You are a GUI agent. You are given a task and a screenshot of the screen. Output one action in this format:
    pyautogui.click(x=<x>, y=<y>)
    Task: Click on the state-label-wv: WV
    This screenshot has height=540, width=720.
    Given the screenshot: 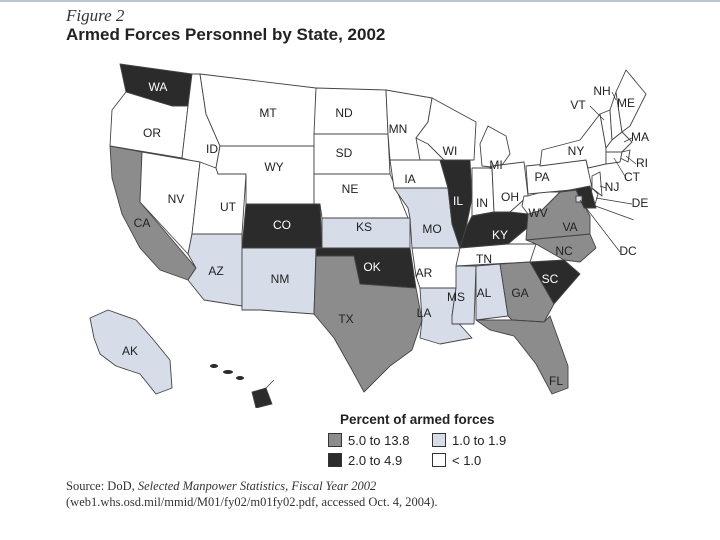 What is the action you would take?
    pyautogui.click(x=537, y=213)
    